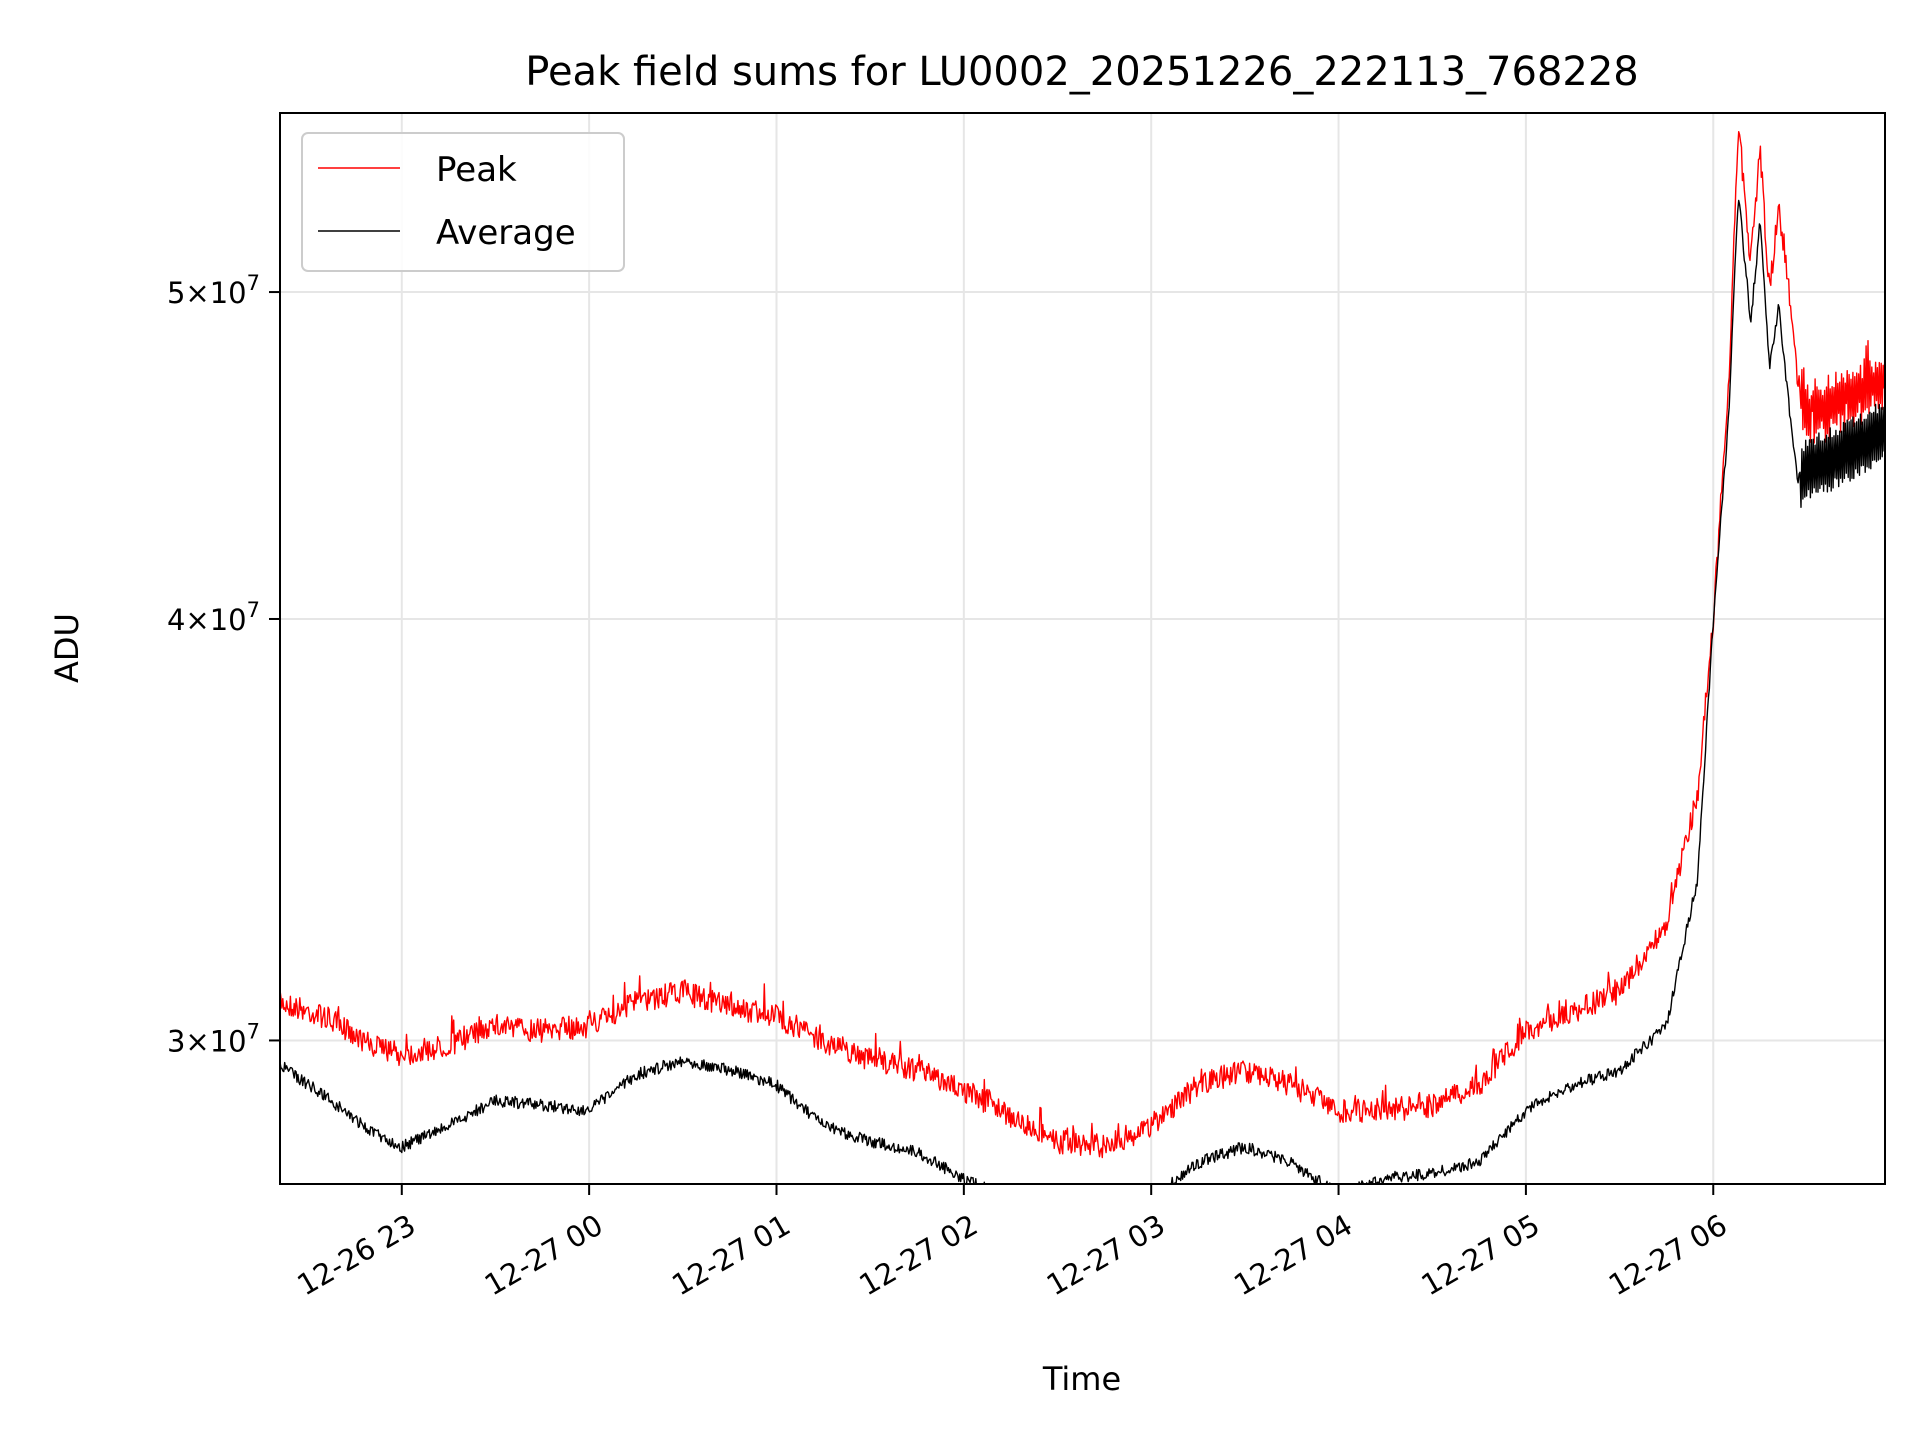 This screenshot has width=1920, height=1440. I want to click on legend: Peak Average, so click(463, 202).